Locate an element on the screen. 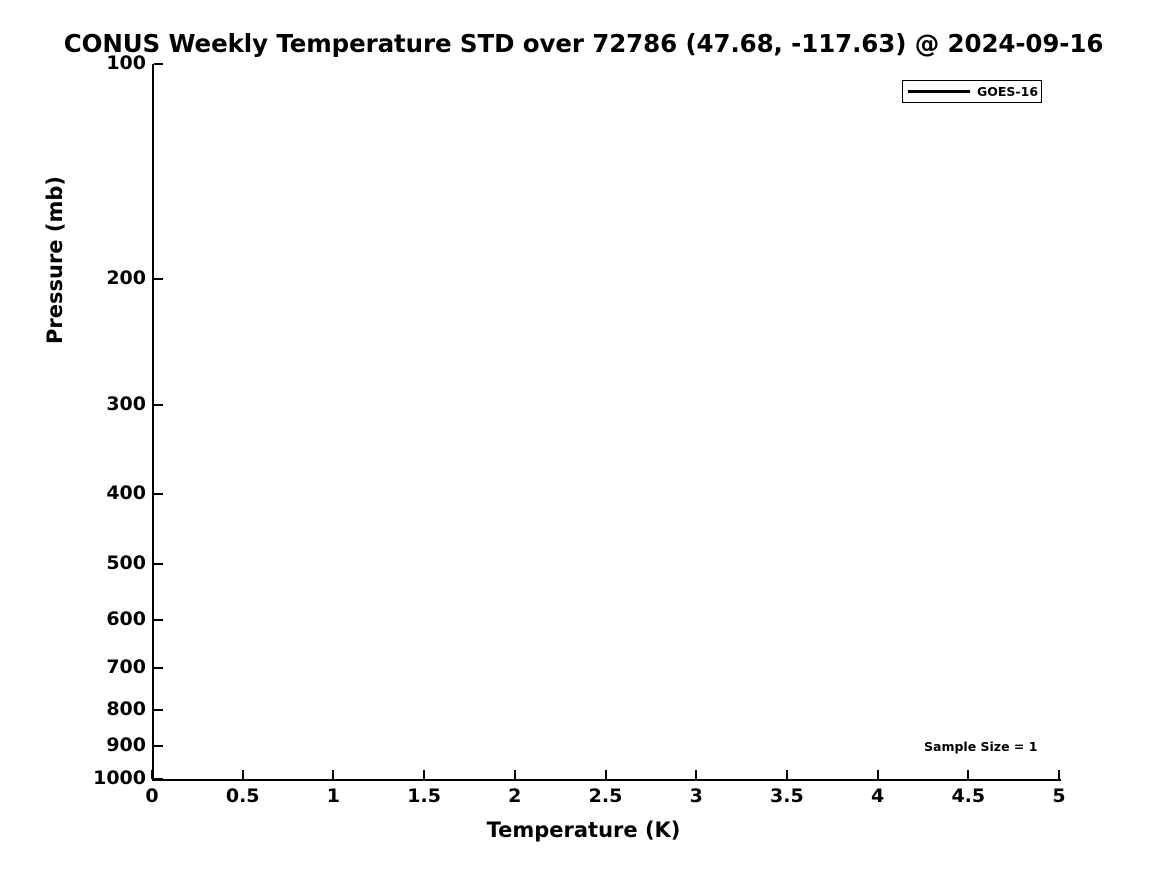 The width and height of the screenshot is (1167, 875). sample-size-annotation: Sample Size = 1 is located at coordinates (981, 746).